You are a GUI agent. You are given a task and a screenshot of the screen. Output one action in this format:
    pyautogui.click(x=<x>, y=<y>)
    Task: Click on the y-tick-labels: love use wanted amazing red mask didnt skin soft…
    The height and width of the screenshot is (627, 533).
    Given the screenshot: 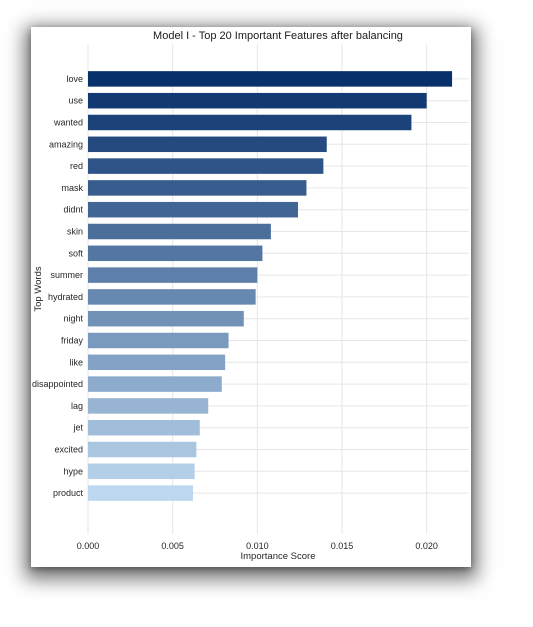 What is the action you would take?
    pyautogui.click(x=58, y=286)
    